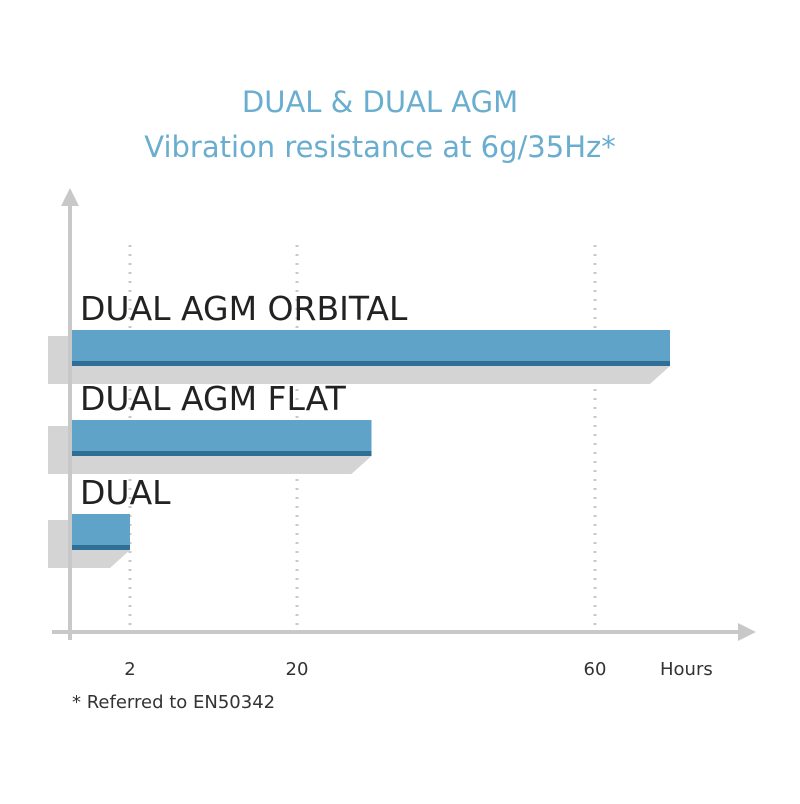 The height and width of the screenshot is (804, 800). I want to click on footnote: * Referred to EN50342, so click(173, 702).